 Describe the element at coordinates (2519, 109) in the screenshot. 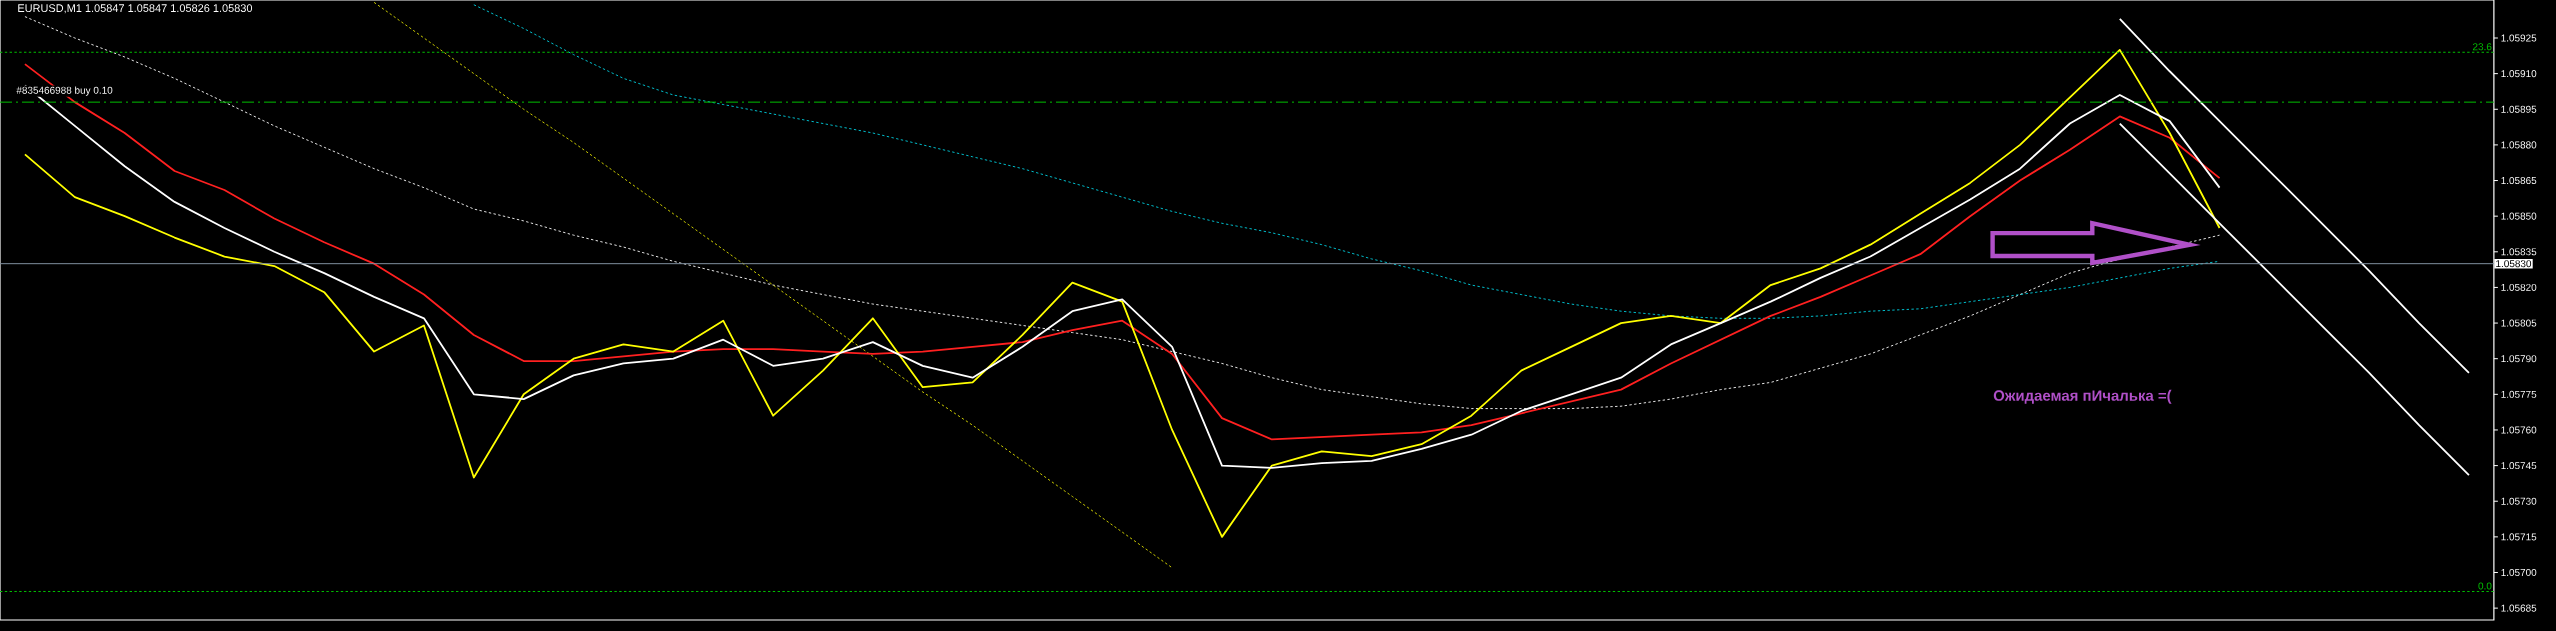

I see `y-tick-label: 1.05895` at that location.